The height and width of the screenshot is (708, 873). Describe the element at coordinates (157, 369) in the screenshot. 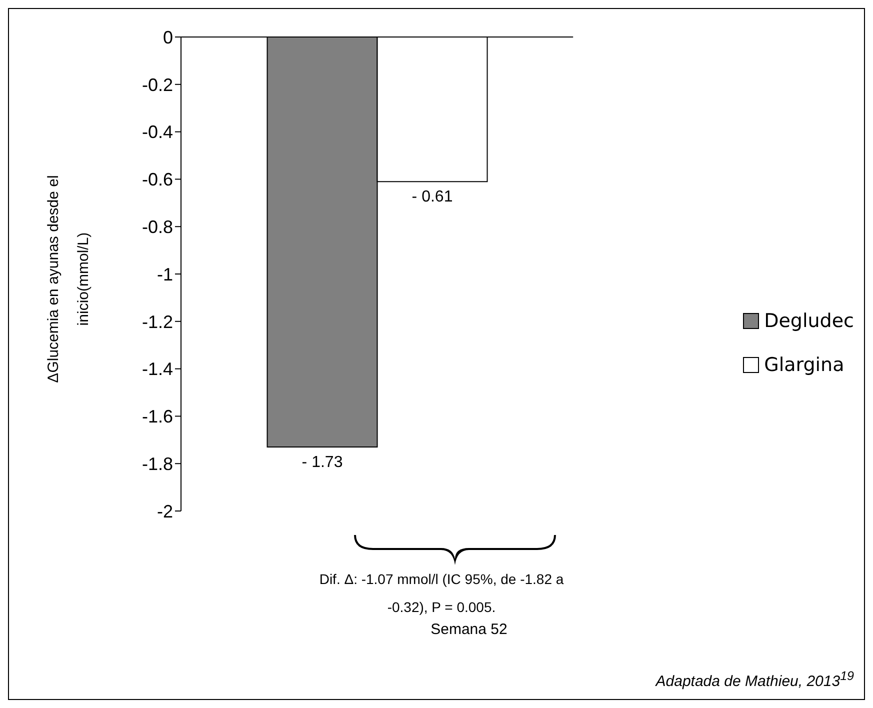

I see `y-tick-label: -1.4` at that location.